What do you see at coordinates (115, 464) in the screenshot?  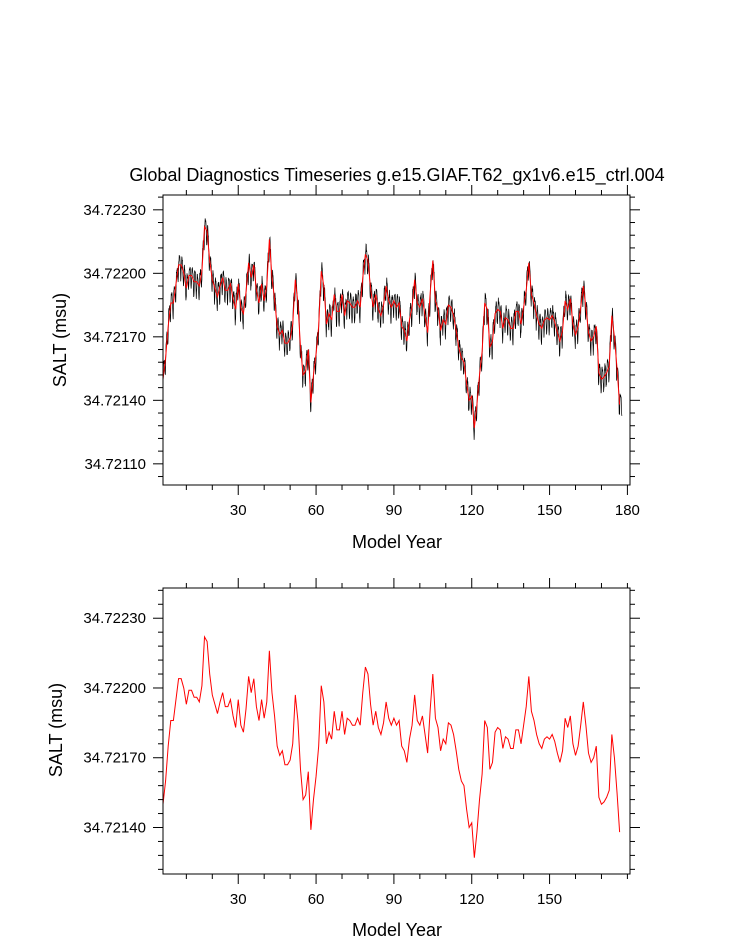 I see `y-tick-label: 34.72110` at bounding box center [115, 464].